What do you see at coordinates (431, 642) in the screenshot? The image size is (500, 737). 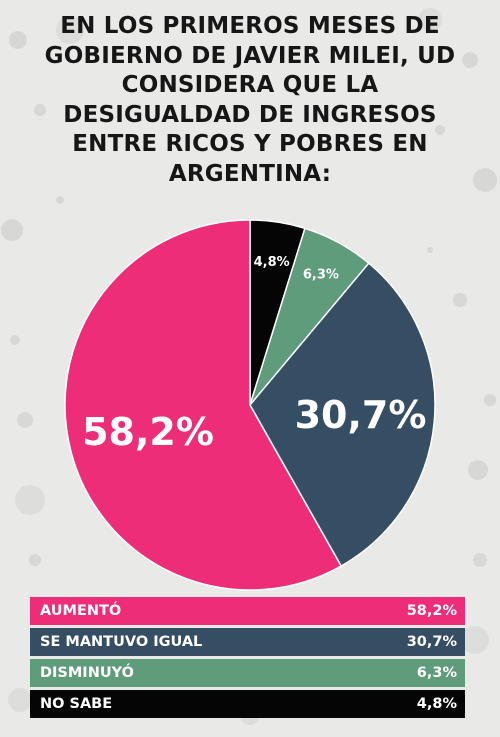 I see `legend-value: 30,7%` at bounding box center [431, 642].